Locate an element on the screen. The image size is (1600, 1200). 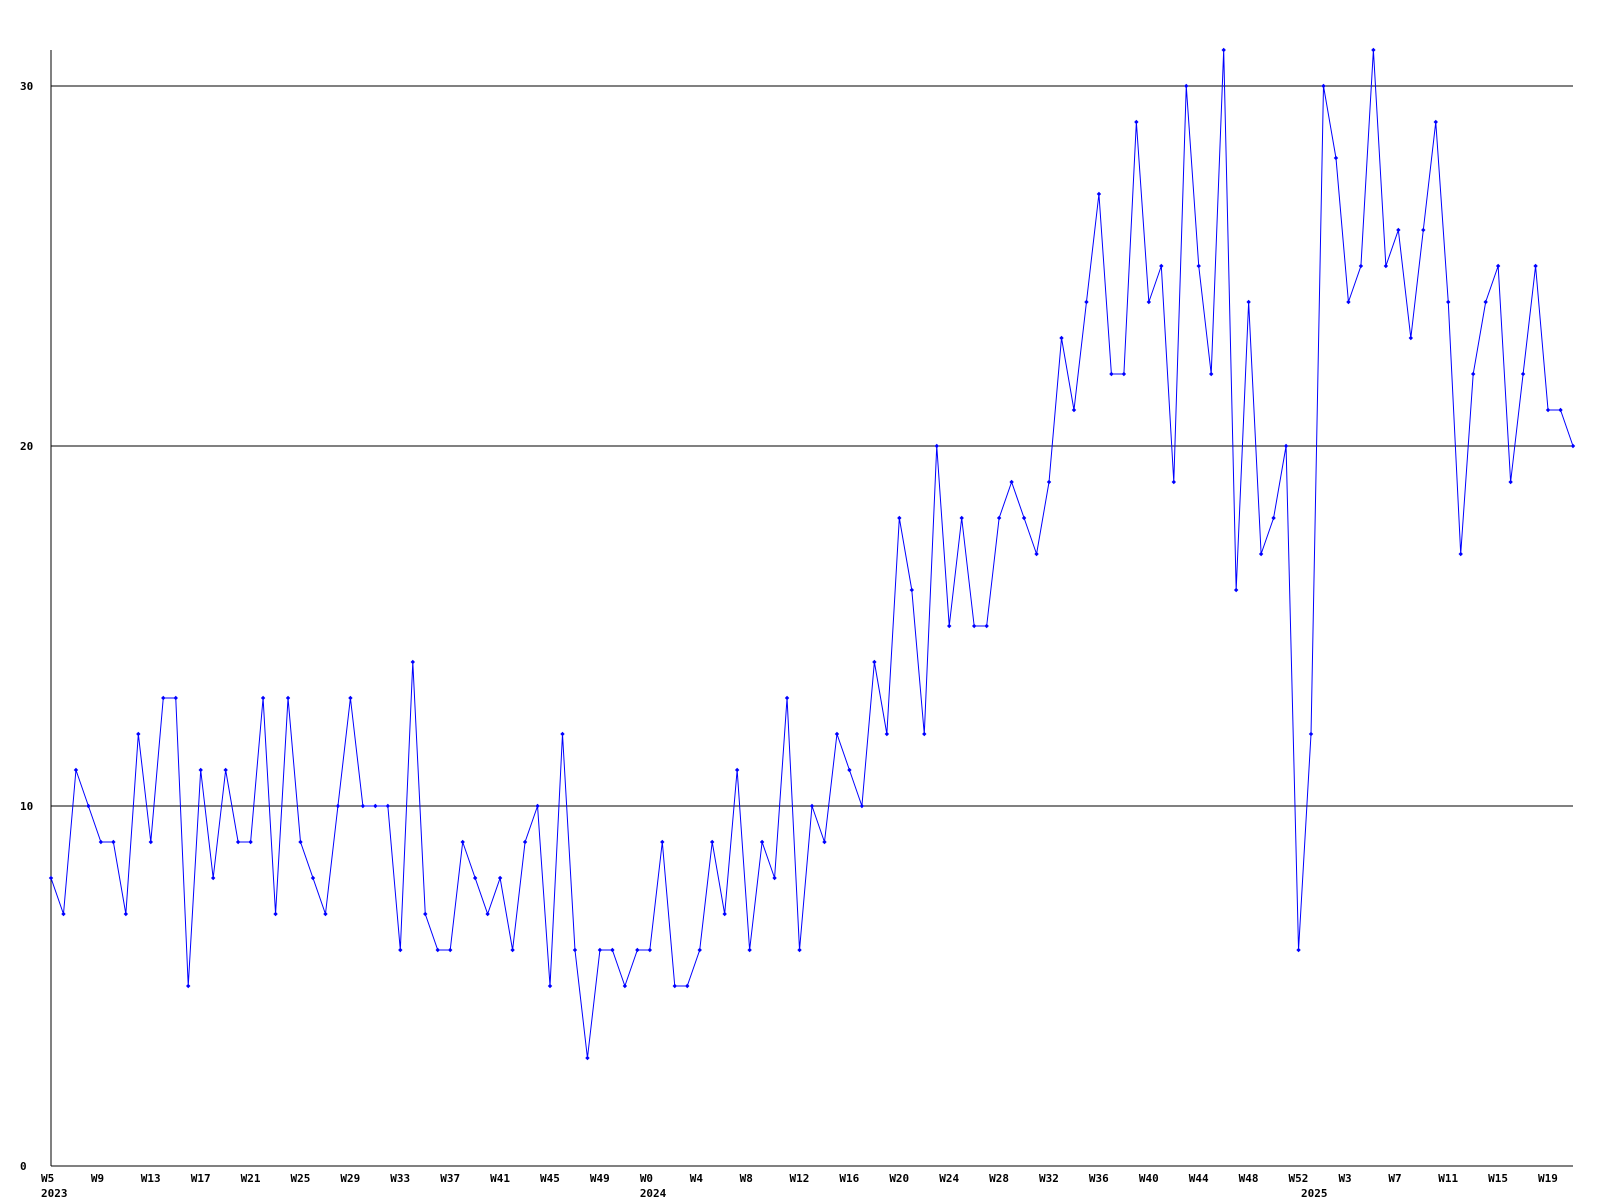
x-tick-label: W48 is located at coordinates (1249, 1178).